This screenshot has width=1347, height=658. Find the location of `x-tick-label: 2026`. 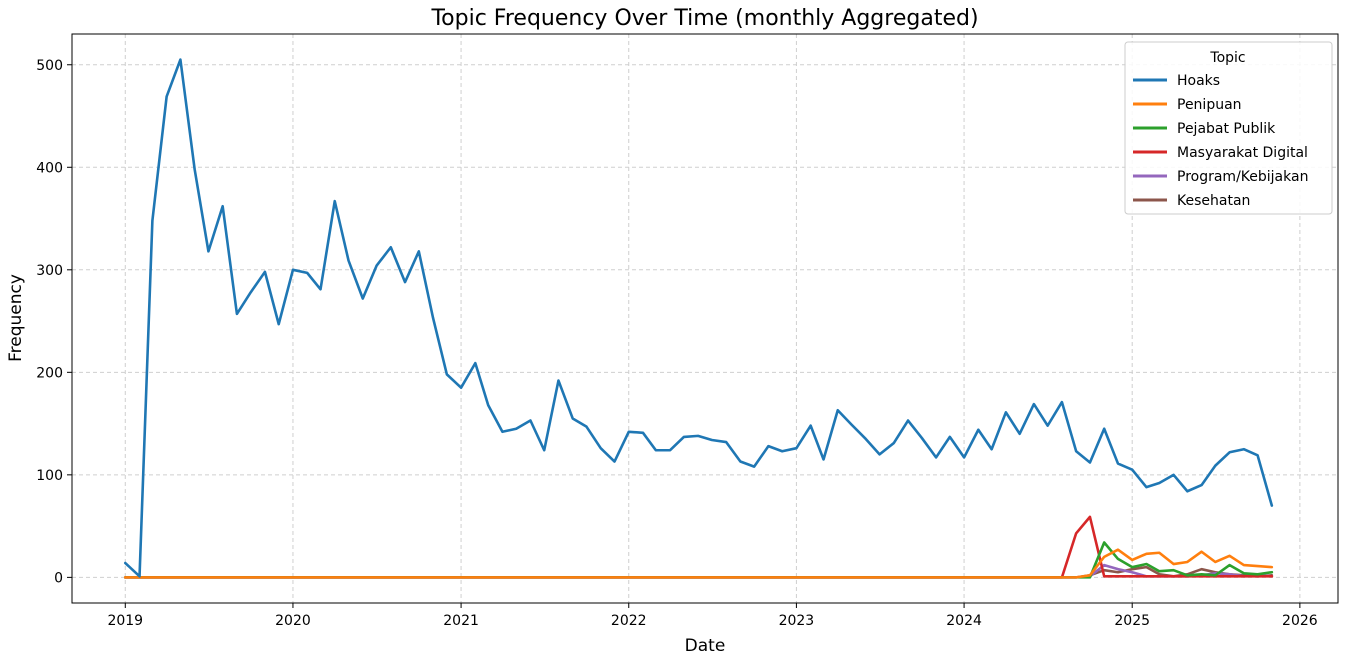

x-tick-label: 2026 is located at coordinates (1300, 621).